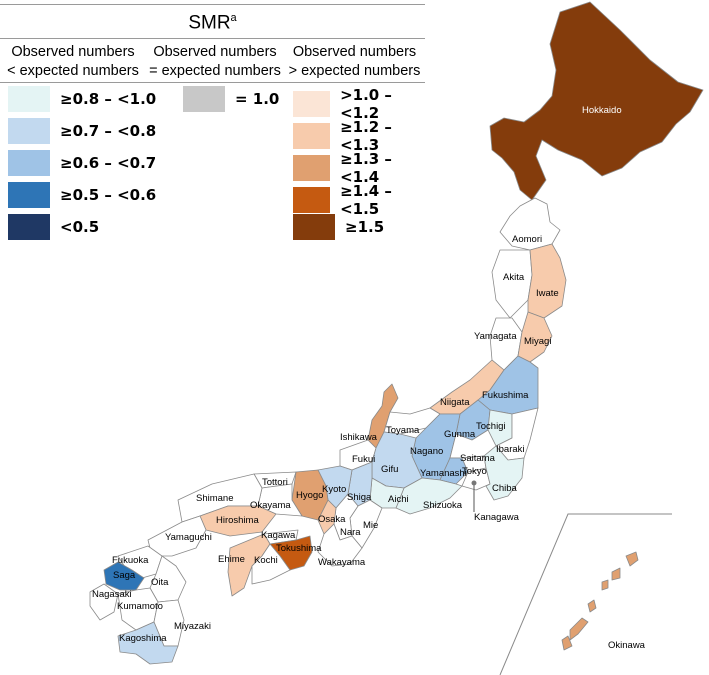 The height and width of the screenshot is (675, 709). I want to click on label-fukushima: Fukushima, so click(505, 395).